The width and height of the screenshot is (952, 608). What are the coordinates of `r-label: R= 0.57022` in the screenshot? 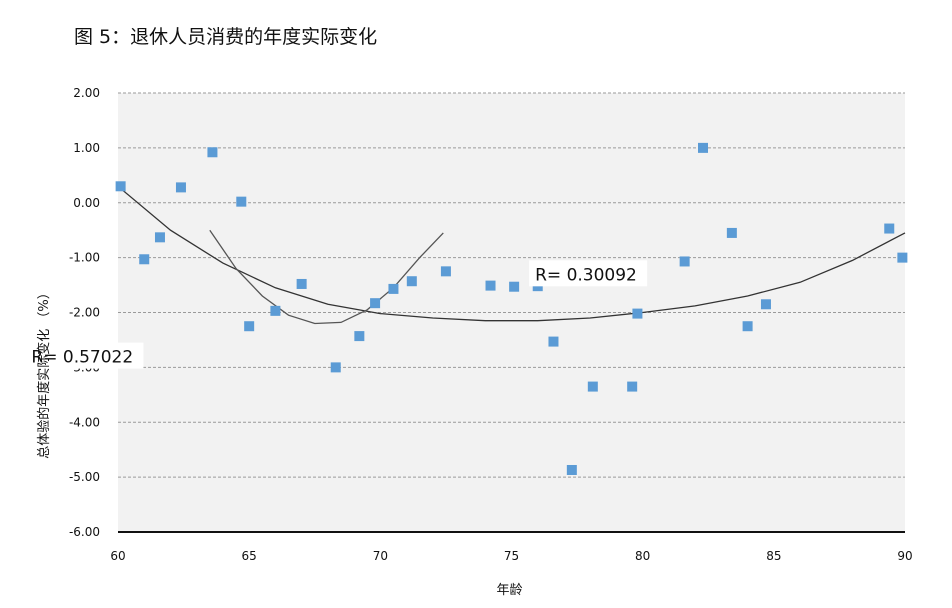 It's located at (82, 358).